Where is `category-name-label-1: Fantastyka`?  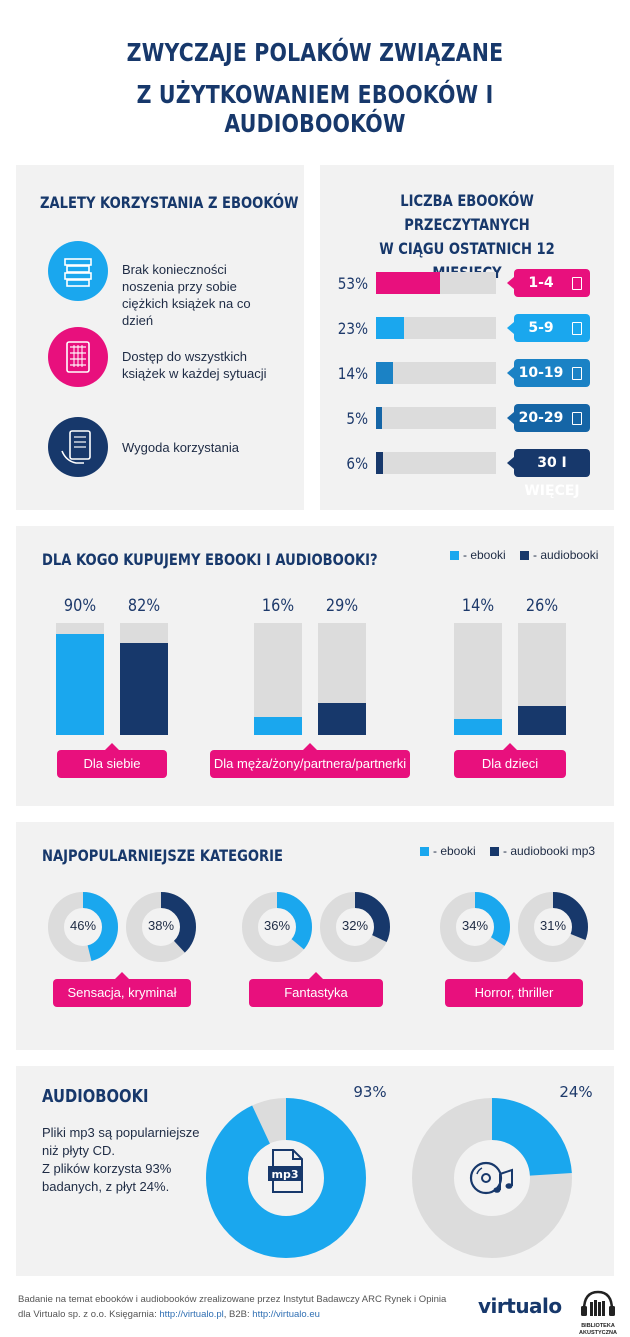
category-name-label-1: Fantastyka is located at coordinates (316, 992).